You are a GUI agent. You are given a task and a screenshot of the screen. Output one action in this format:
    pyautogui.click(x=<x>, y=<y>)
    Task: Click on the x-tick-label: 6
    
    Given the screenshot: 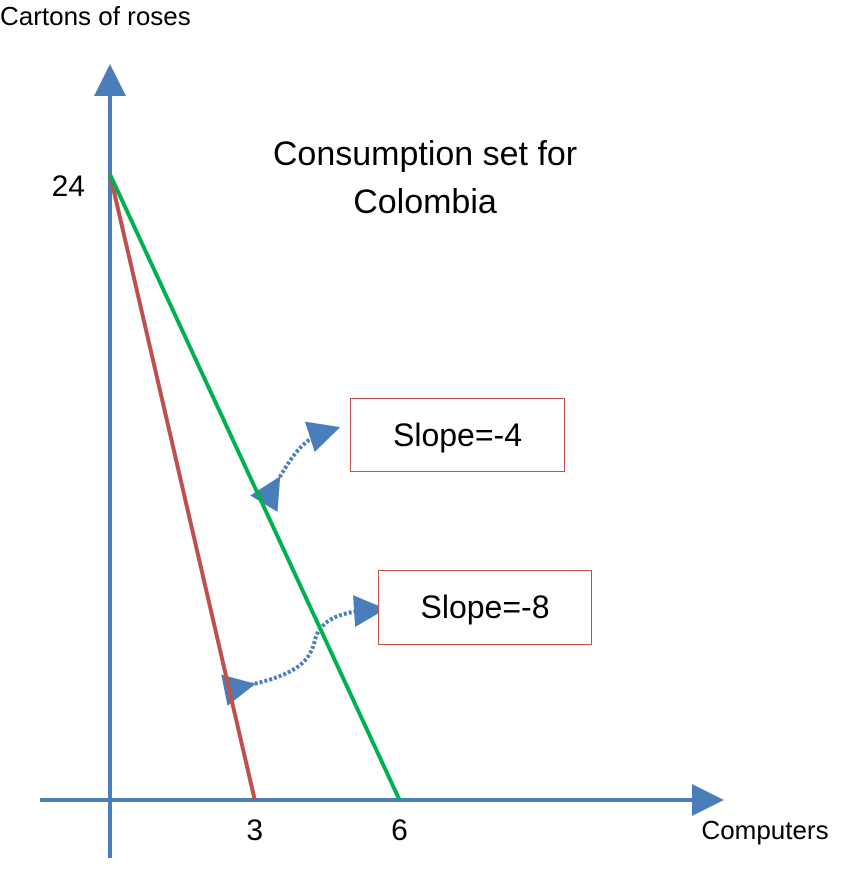 What is the action you would take?
    pyautogui.click(x=399, y=830)
    